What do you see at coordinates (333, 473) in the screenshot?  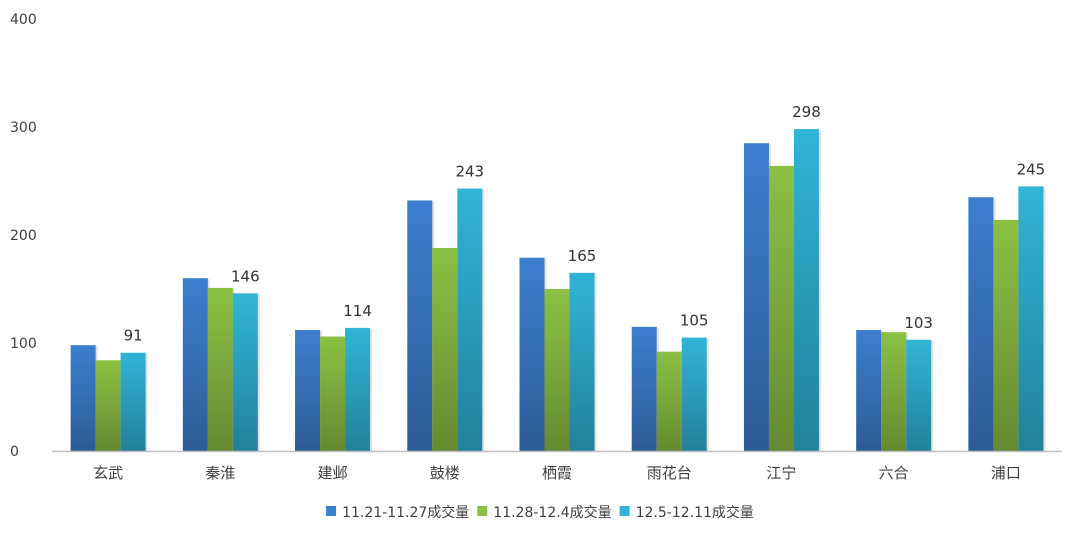 I see `x-tick-label: 建邺` at bounding box center [333, 473].